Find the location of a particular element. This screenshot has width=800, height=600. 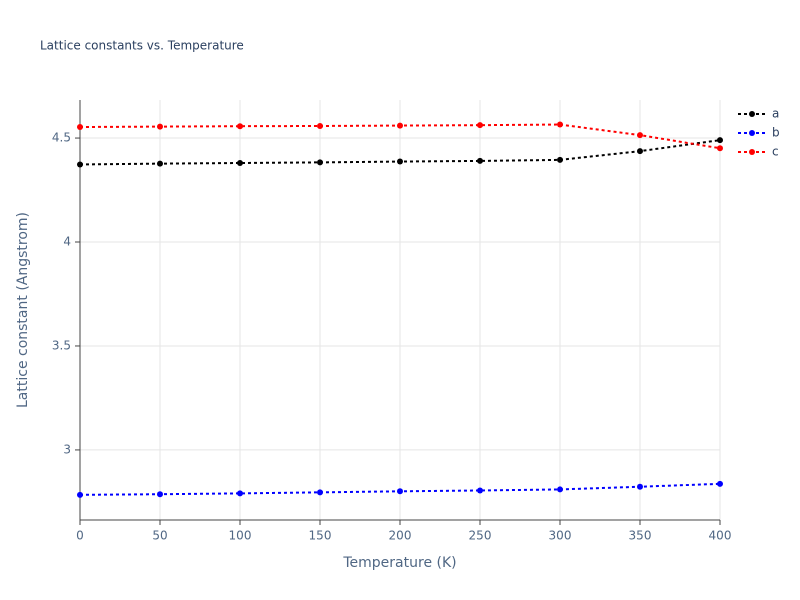

x-tick-label: 400 is located at coordinates (720, 536).